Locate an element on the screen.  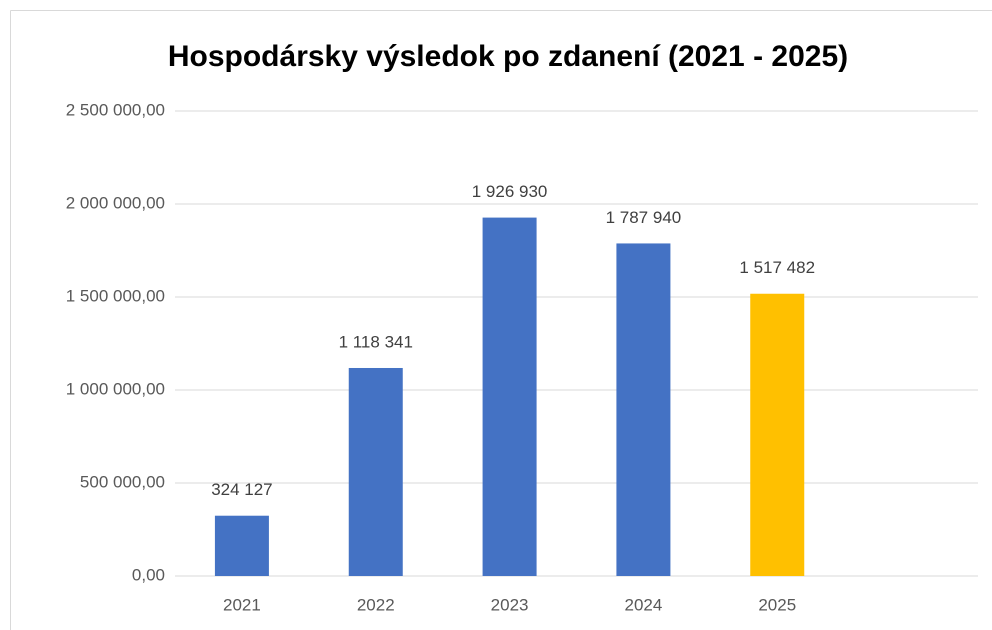
y-tick-label: 2 500 000,00 is located at coordinates (115, 109).